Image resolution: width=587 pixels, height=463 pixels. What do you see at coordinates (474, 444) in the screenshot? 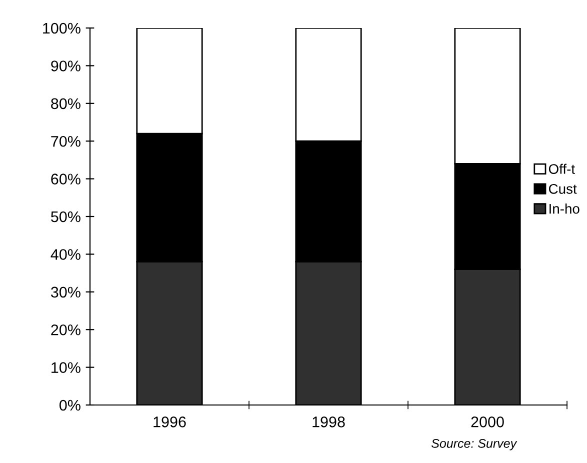
I see `source-note: Source: Survey` at bounding box center [474, 444].